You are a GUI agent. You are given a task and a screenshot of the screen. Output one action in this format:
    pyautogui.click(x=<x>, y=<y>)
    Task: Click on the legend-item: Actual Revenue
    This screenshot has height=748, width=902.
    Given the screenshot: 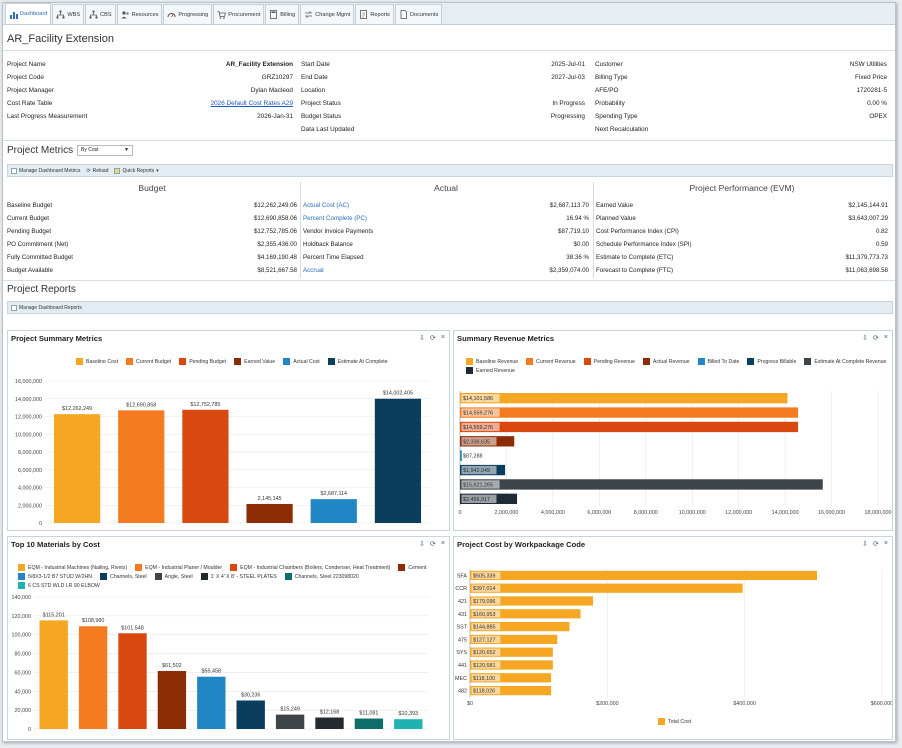 What is the action you would take?
    pyautogui.click(x=666, y=361)
    